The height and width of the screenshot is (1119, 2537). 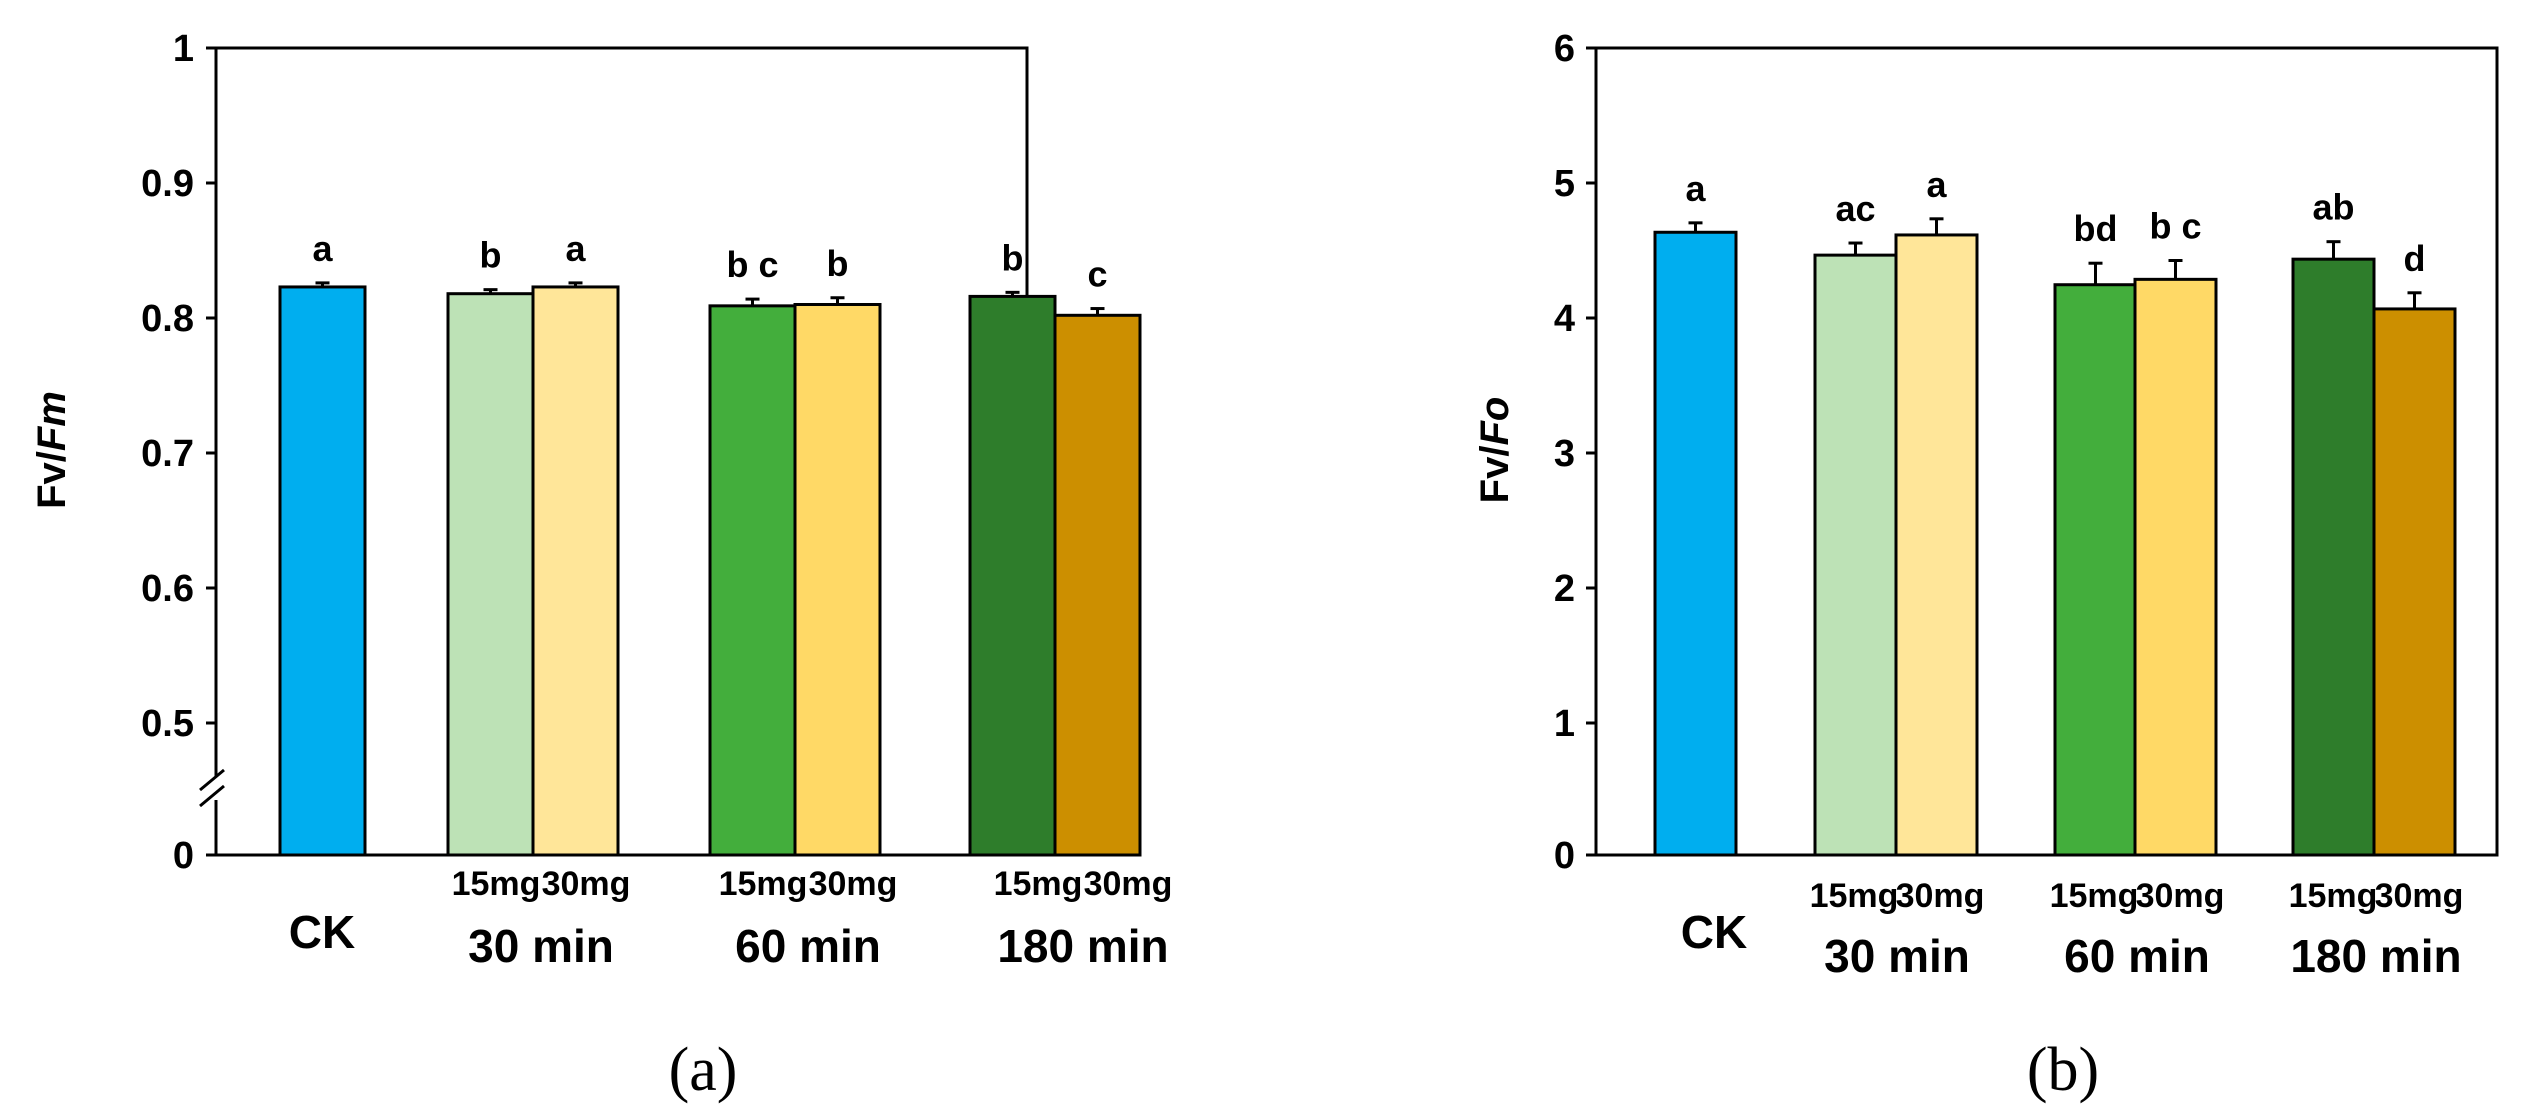 I want to click on panel-a-significance-letter: c, so click(x=1097, y=274).